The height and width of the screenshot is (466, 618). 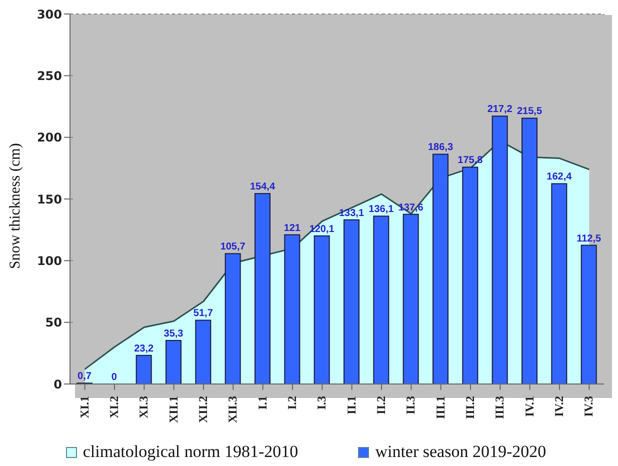 I want to click on data-label: 23,2, so click(x=144, y=348).